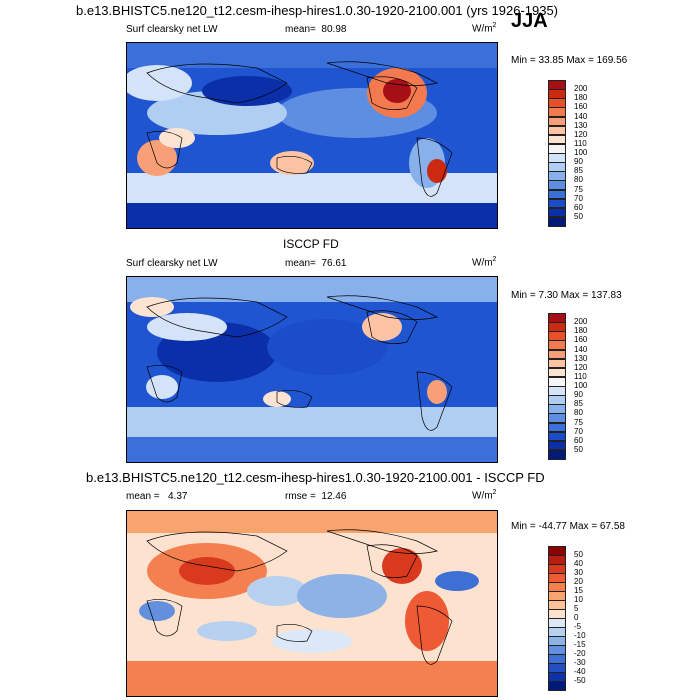  I want to click on panel3-units-exp: 2, so click(494, 492).